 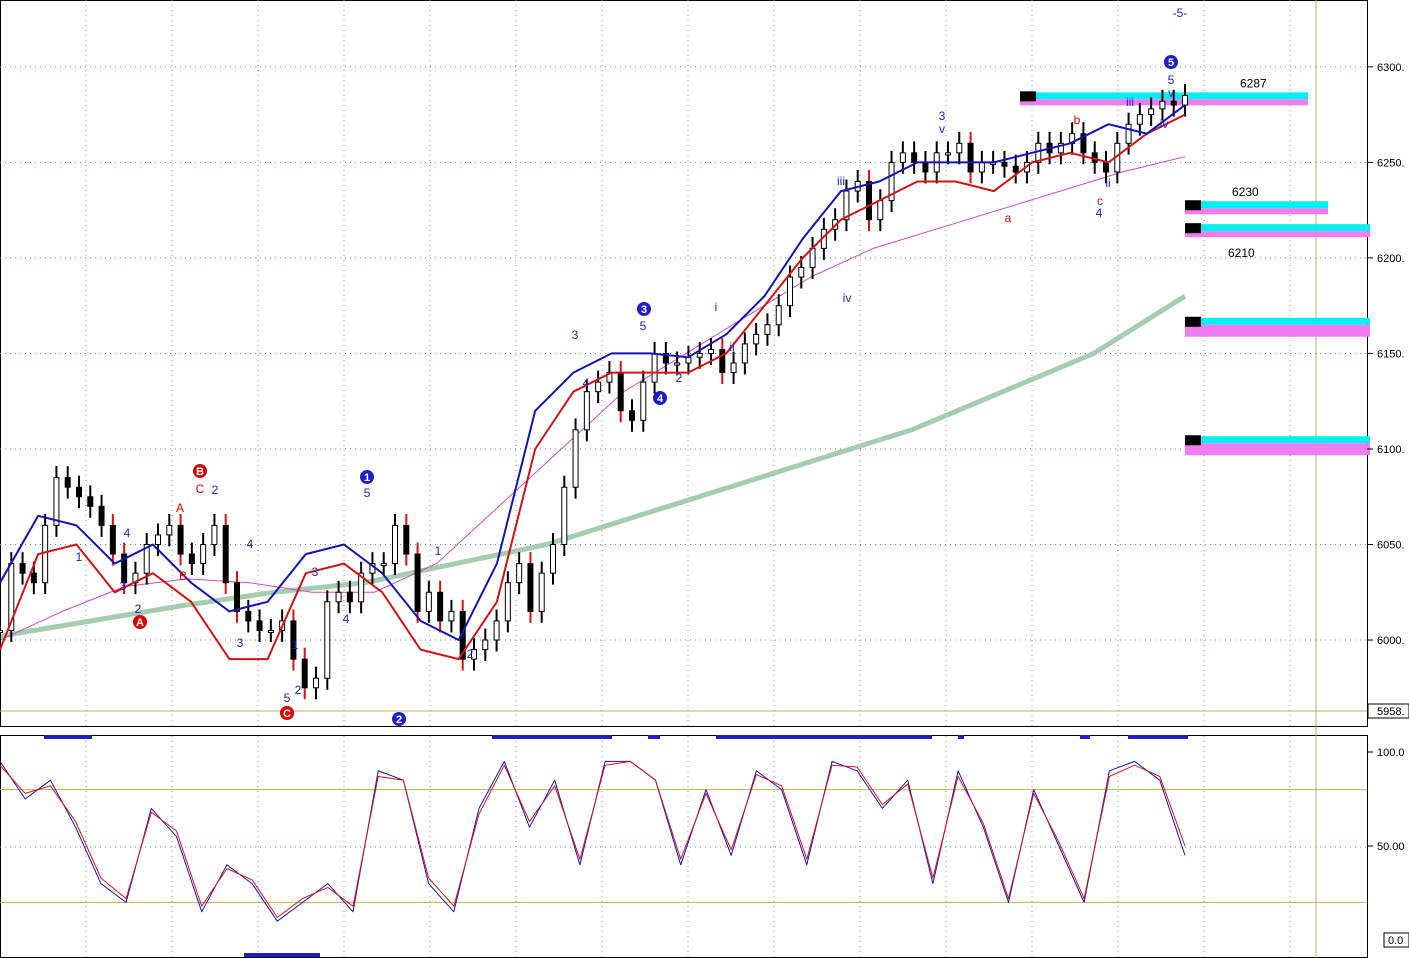 What do you see at coordinates (1195, 266) in the screenshot?
I see `price-levels: 6287 6230 6210` at bounding box center [1195, 266].